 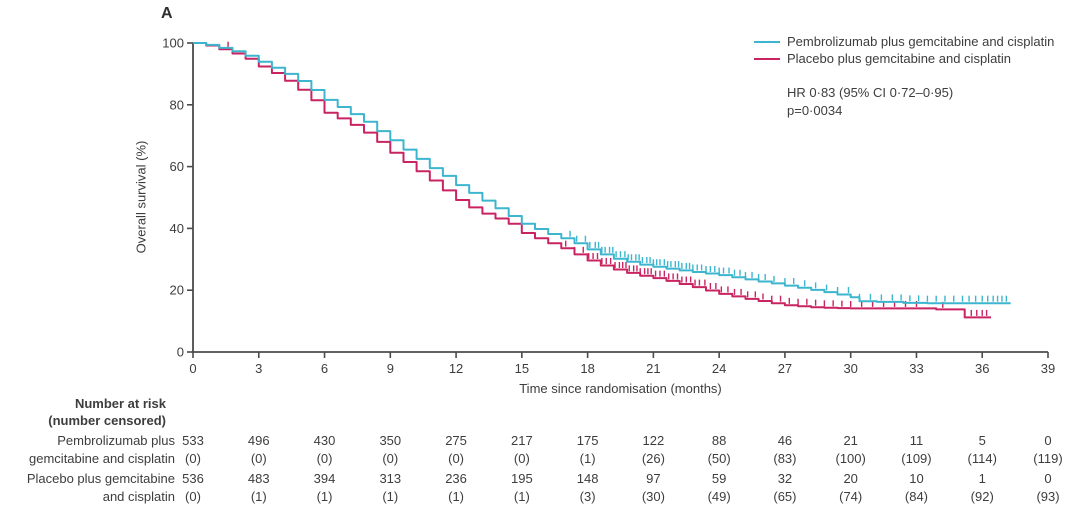 What do you see at coordinates (850, 440) in the screenshot?
I see `risk-at-risk-value: 21` at bounding box center [850, 440].